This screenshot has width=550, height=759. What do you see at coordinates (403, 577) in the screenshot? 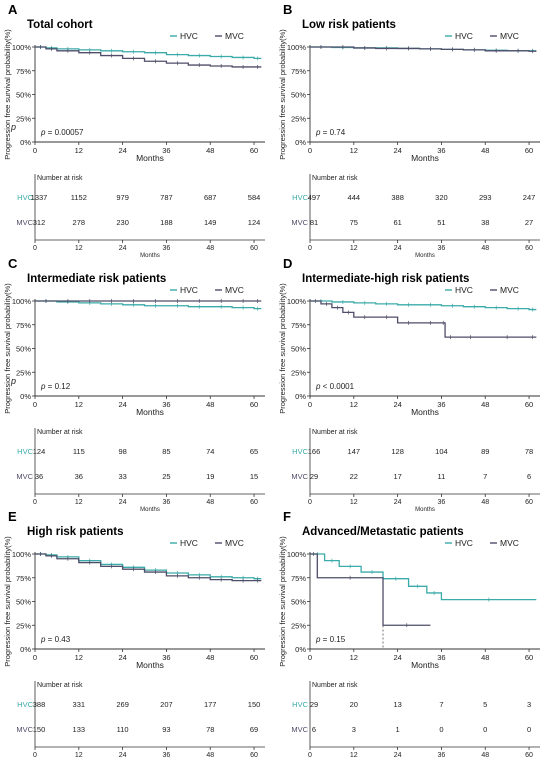
I see `censor-marks-hvc` at bounding box center [403, 577].